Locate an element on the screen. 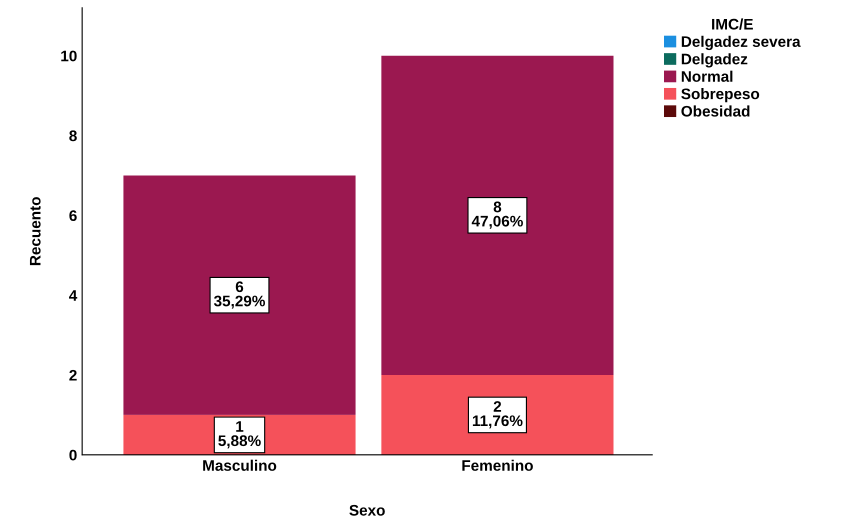  y-tick-label: 2 is located at coordinates (73, 375).